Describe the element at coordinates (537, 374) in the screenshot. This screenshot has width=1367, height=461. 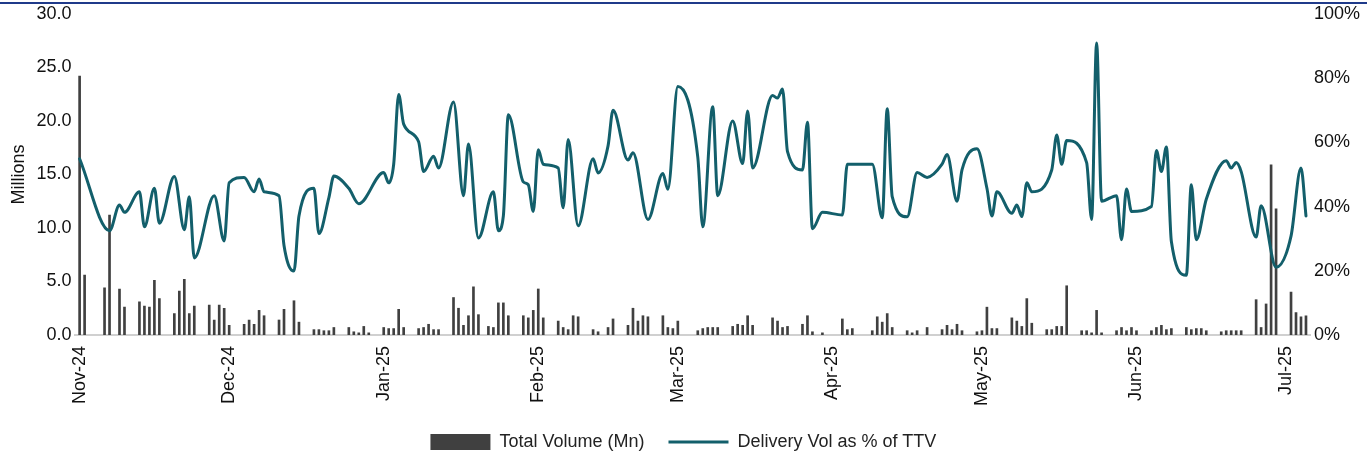
I see `x-tick-label: Feb-25` at that location.